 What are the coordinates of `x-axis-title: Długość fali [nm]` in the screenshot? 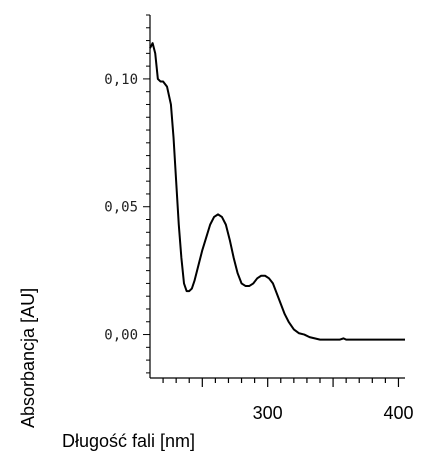 It's located at (128, 441).